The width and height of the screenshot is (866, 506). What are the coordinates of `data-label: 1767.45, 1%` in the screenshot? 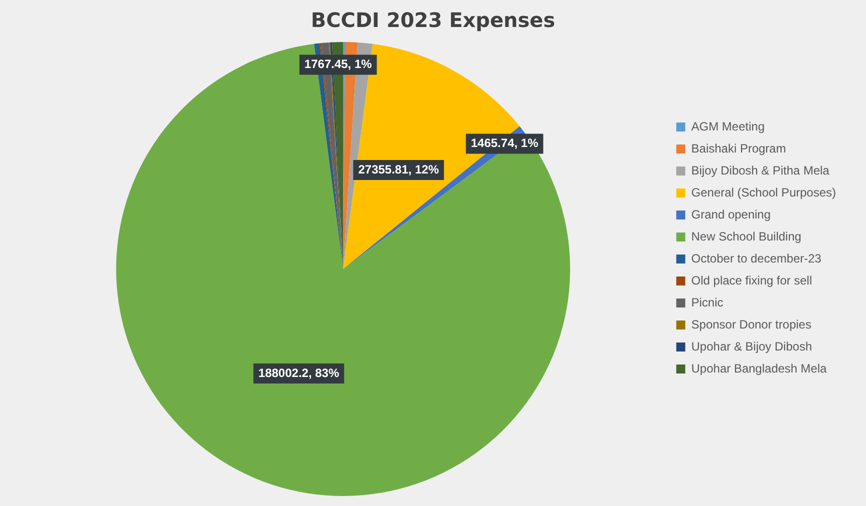 It's located at (338, 64).